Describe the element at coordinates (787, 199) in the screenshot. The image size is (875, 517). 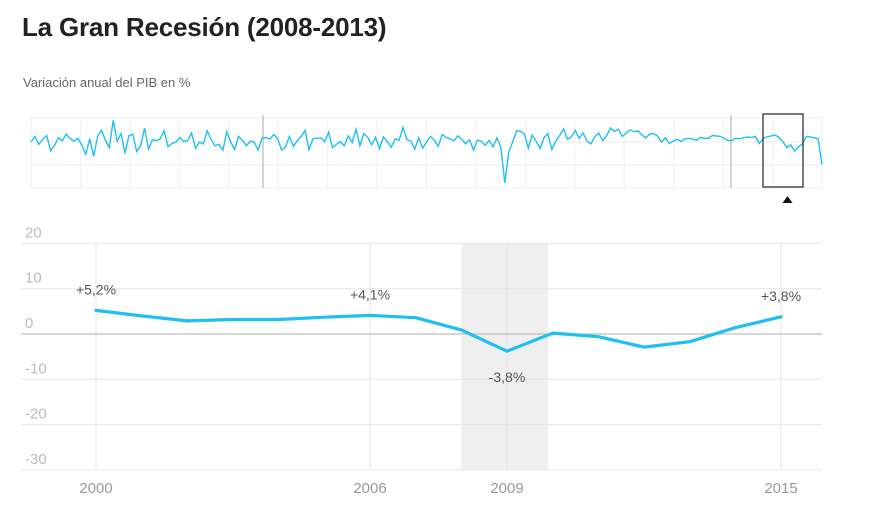
I see `triangle-up-icon` at that location.